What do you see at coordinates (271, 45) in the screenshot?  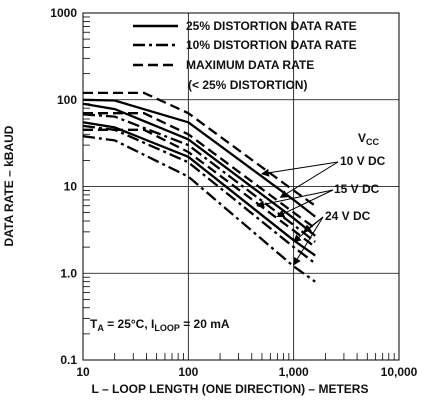 I see `legend-label: 10% DISTORTION DATA RATE` at bounding box center [271, 45].